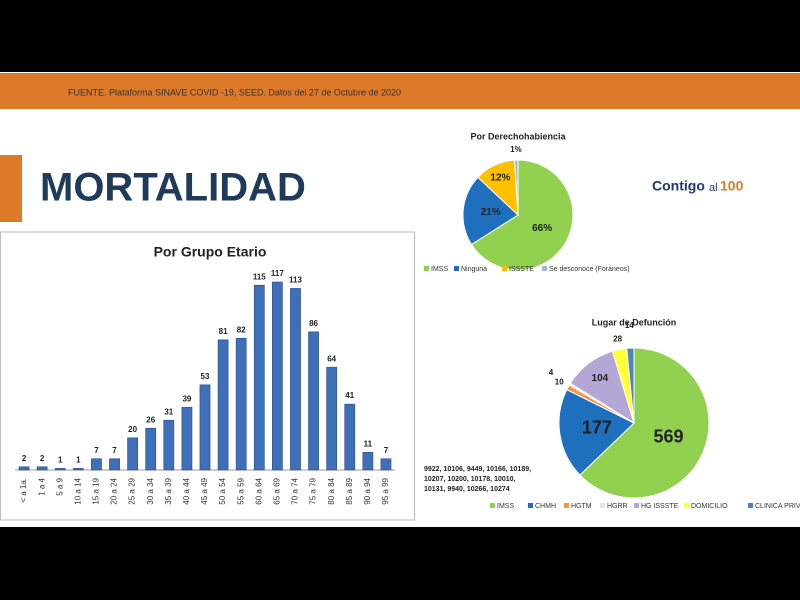 The height and width of the screenshot is (600, 800). Describe the element at coordinates (467, 489) in the screenshot. I see `annotation: 10131, 9940, 10266, 10274` at that location.